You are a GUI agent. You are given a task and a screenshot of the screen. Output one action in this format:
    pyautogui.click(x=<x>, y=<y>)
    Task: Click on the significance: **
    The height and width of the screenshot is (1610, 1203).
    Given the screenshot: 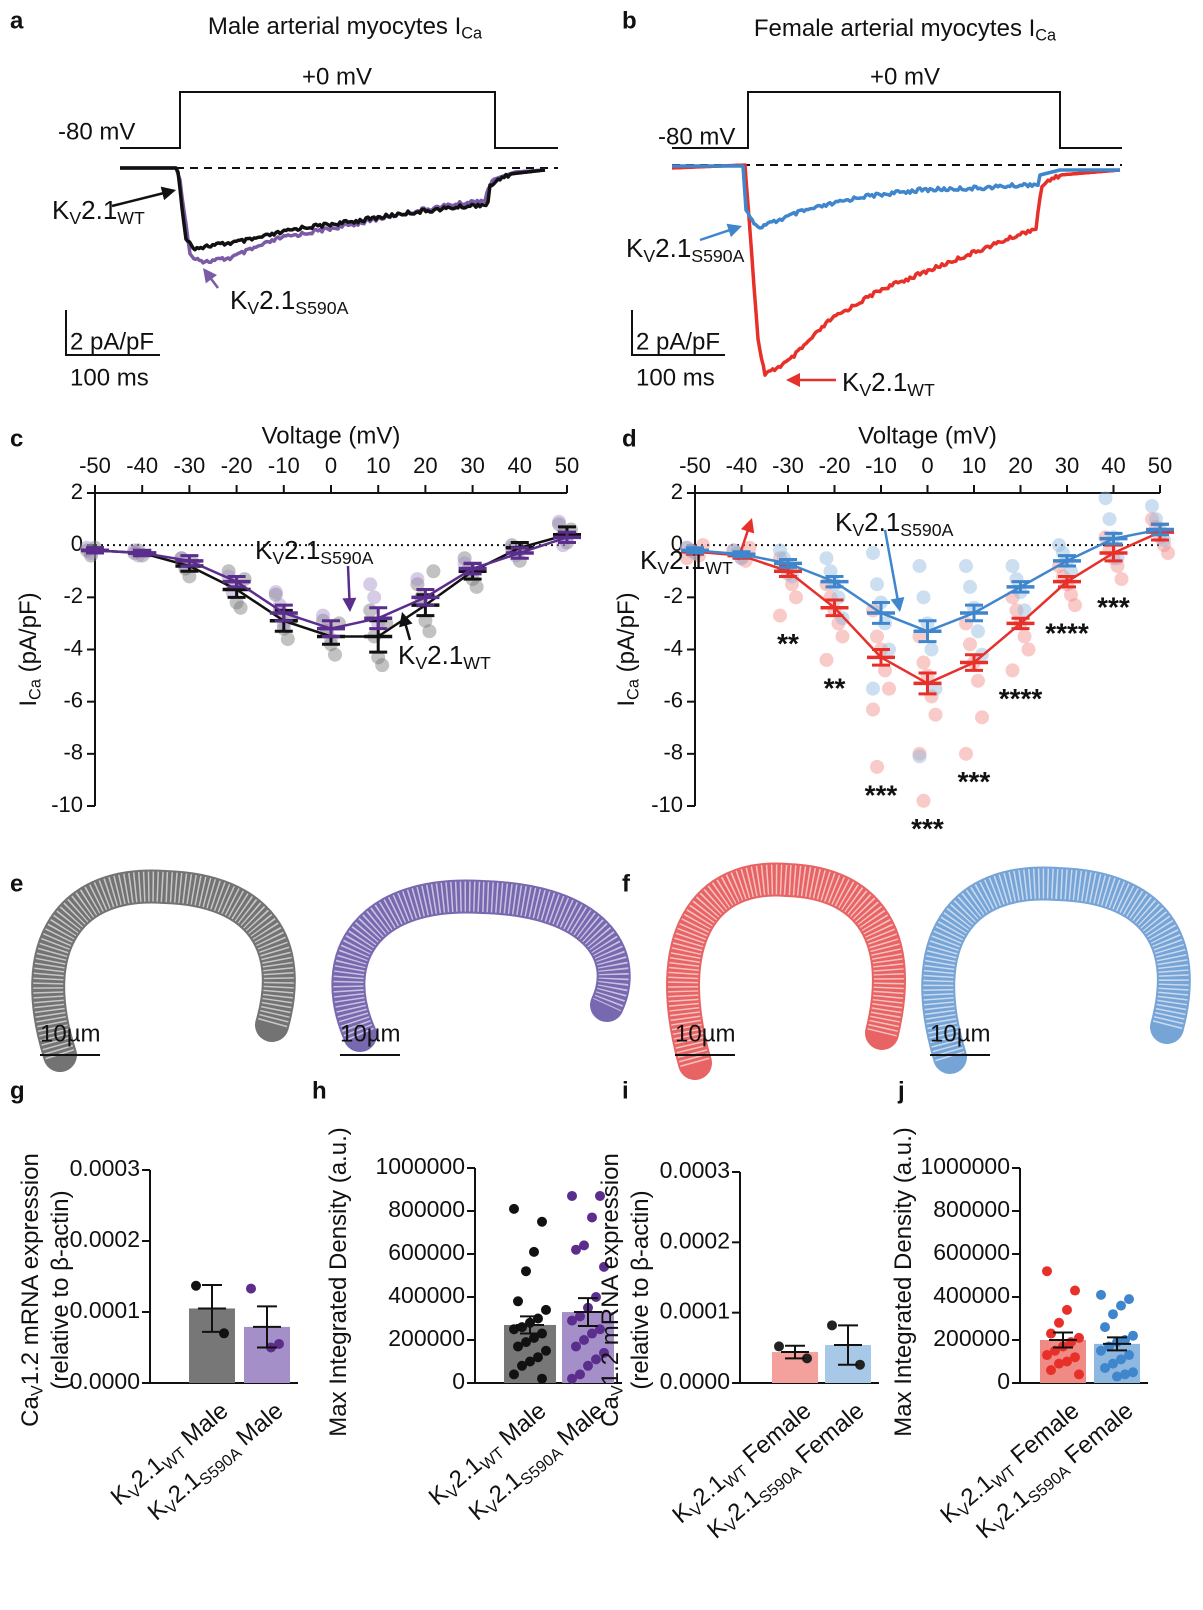 What is the action you would take?
    pyautogui.click(x=835, y=687)
    